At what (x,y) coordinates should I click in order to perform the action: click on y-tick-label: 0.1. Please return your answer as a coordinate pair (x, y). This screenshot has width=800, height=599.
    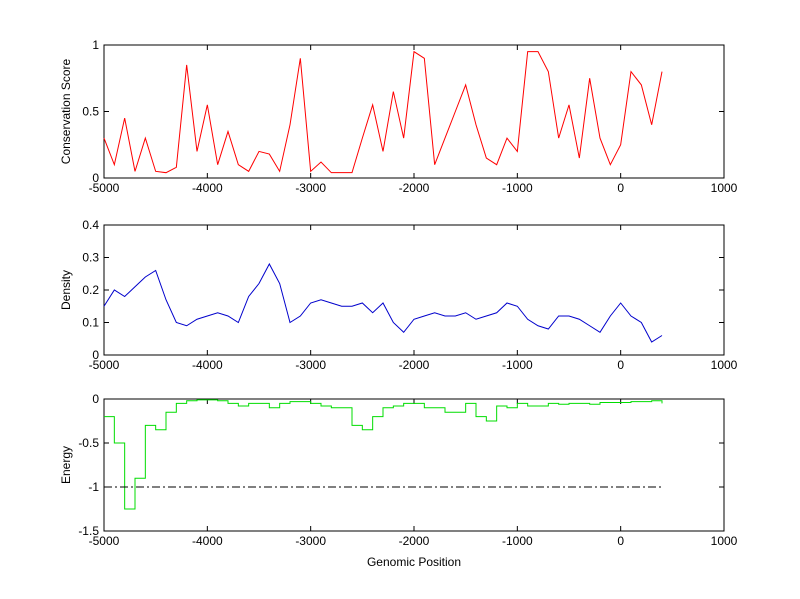
    Looking at the image, I should click on (90, 323).